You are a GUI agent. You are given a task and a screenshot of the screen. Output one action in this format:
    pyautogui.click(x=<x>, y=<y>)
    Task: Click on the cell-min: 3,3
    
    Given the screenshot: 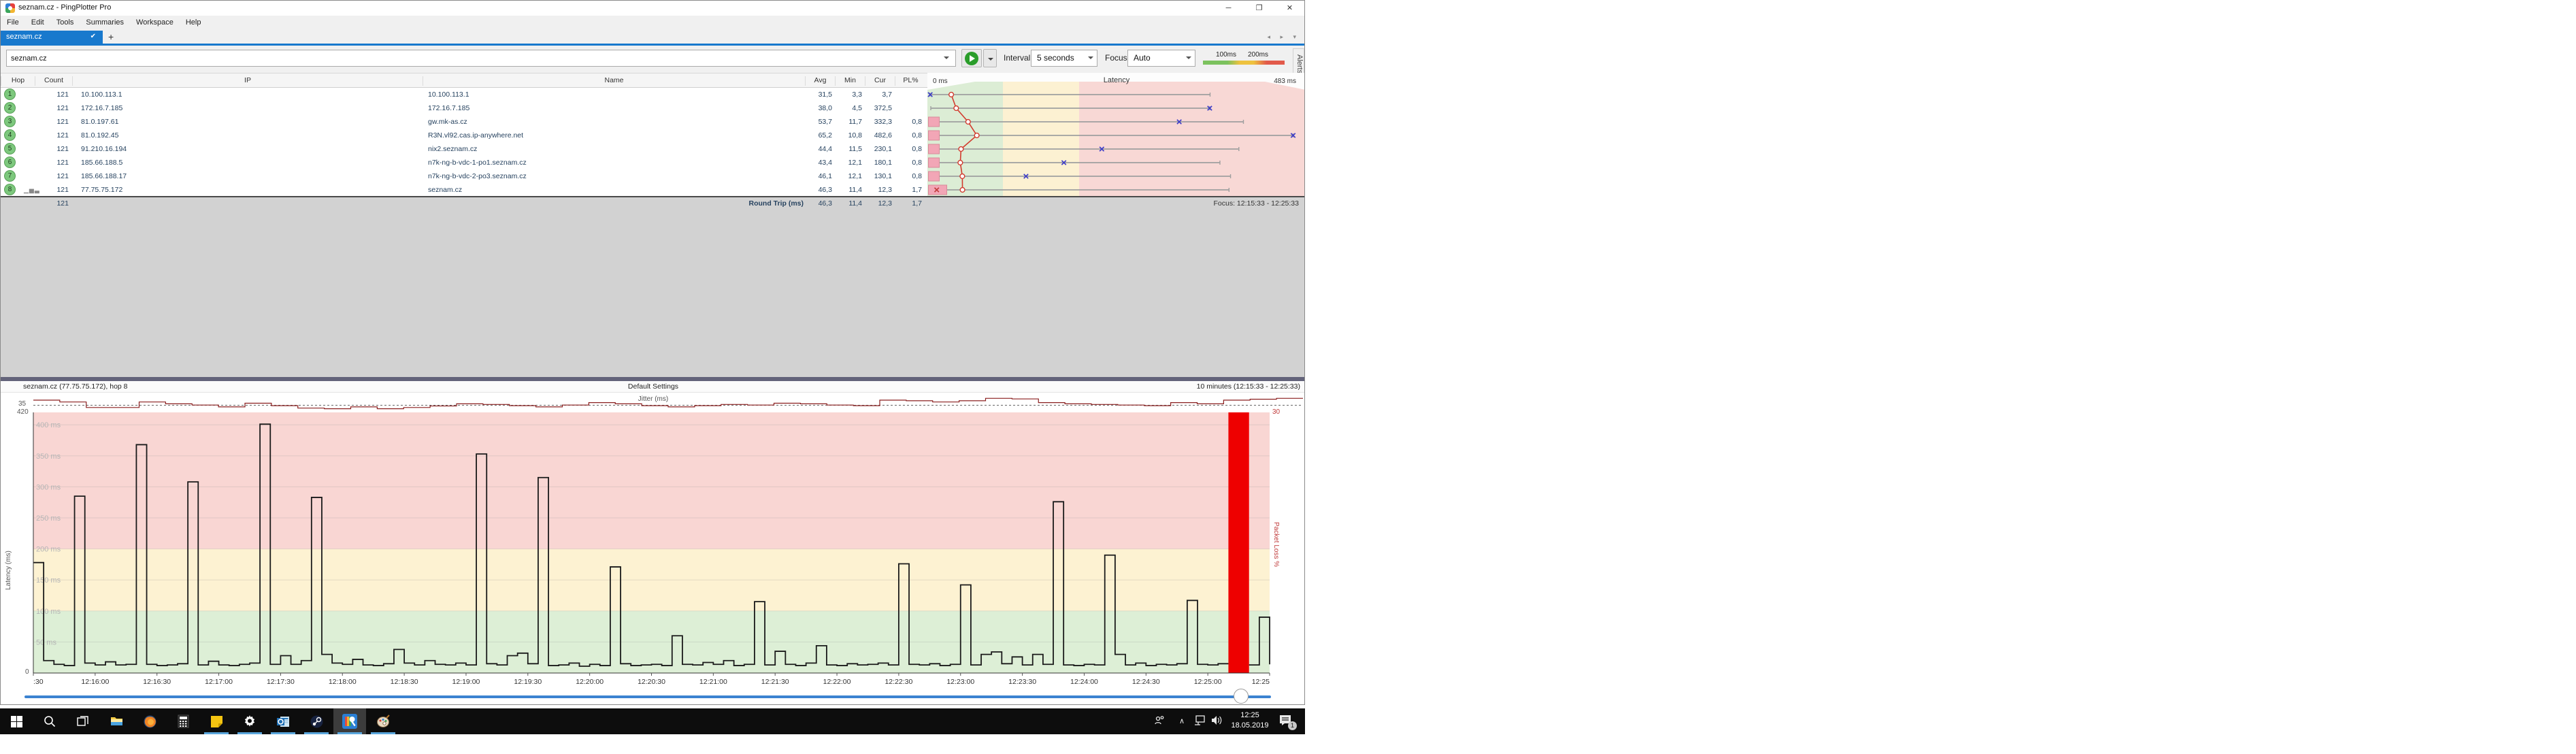 What is the action you would take?
    pyautogui.click(x=857, y=95)
    